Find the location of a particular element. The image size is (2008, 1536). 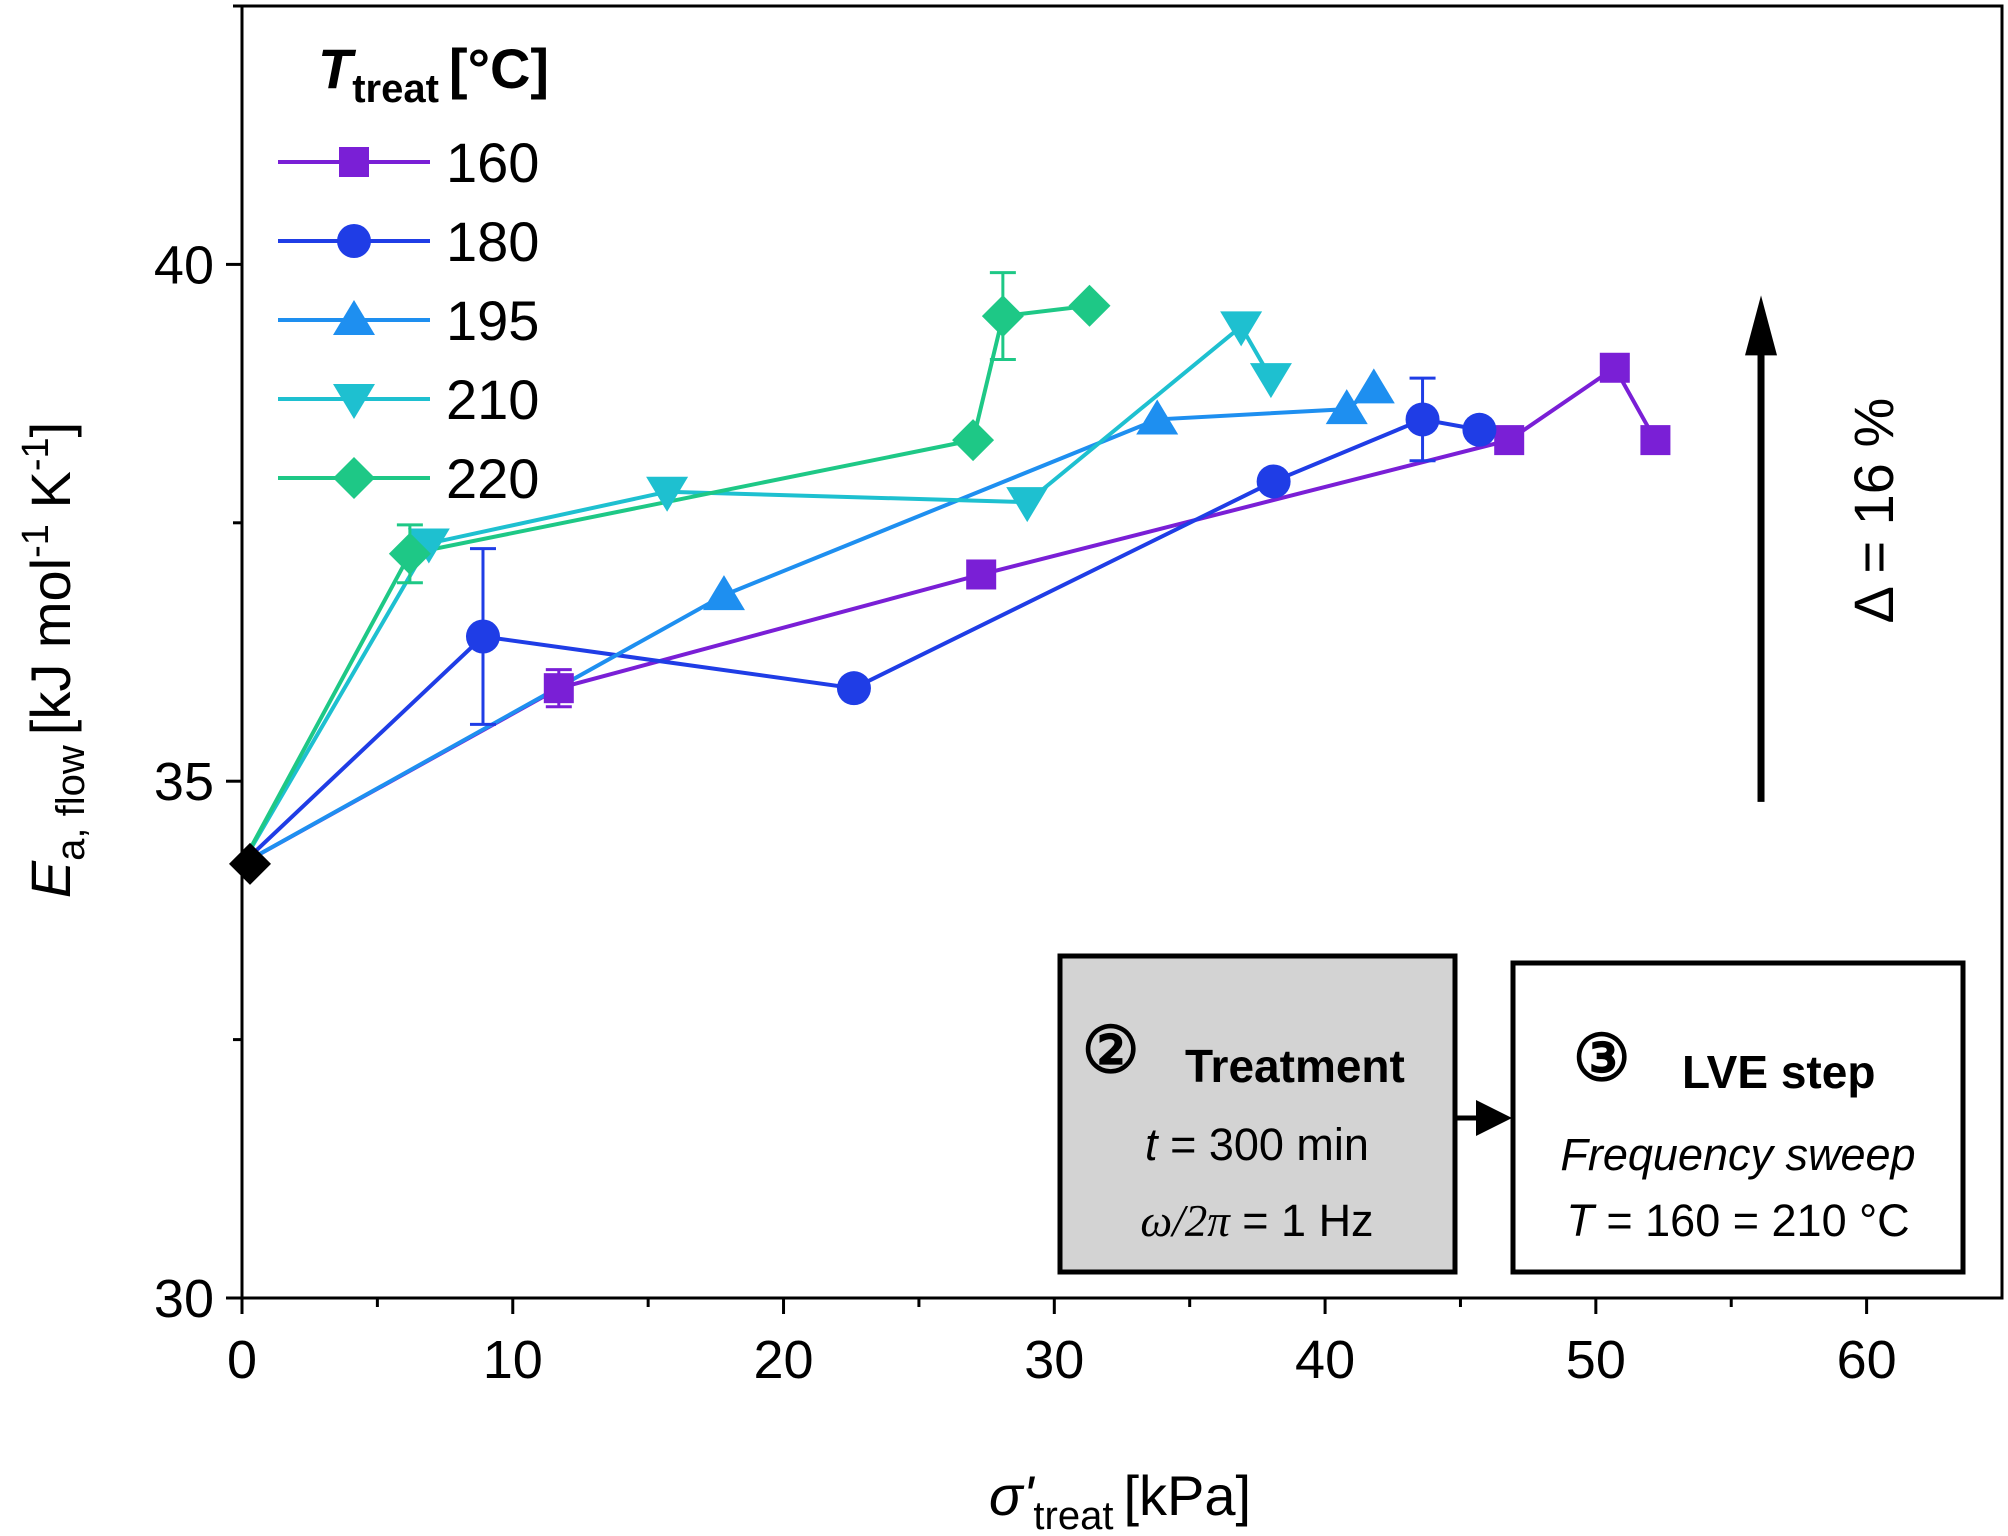

x-tick-label: 50 is located at coordinates (1596, 1360).